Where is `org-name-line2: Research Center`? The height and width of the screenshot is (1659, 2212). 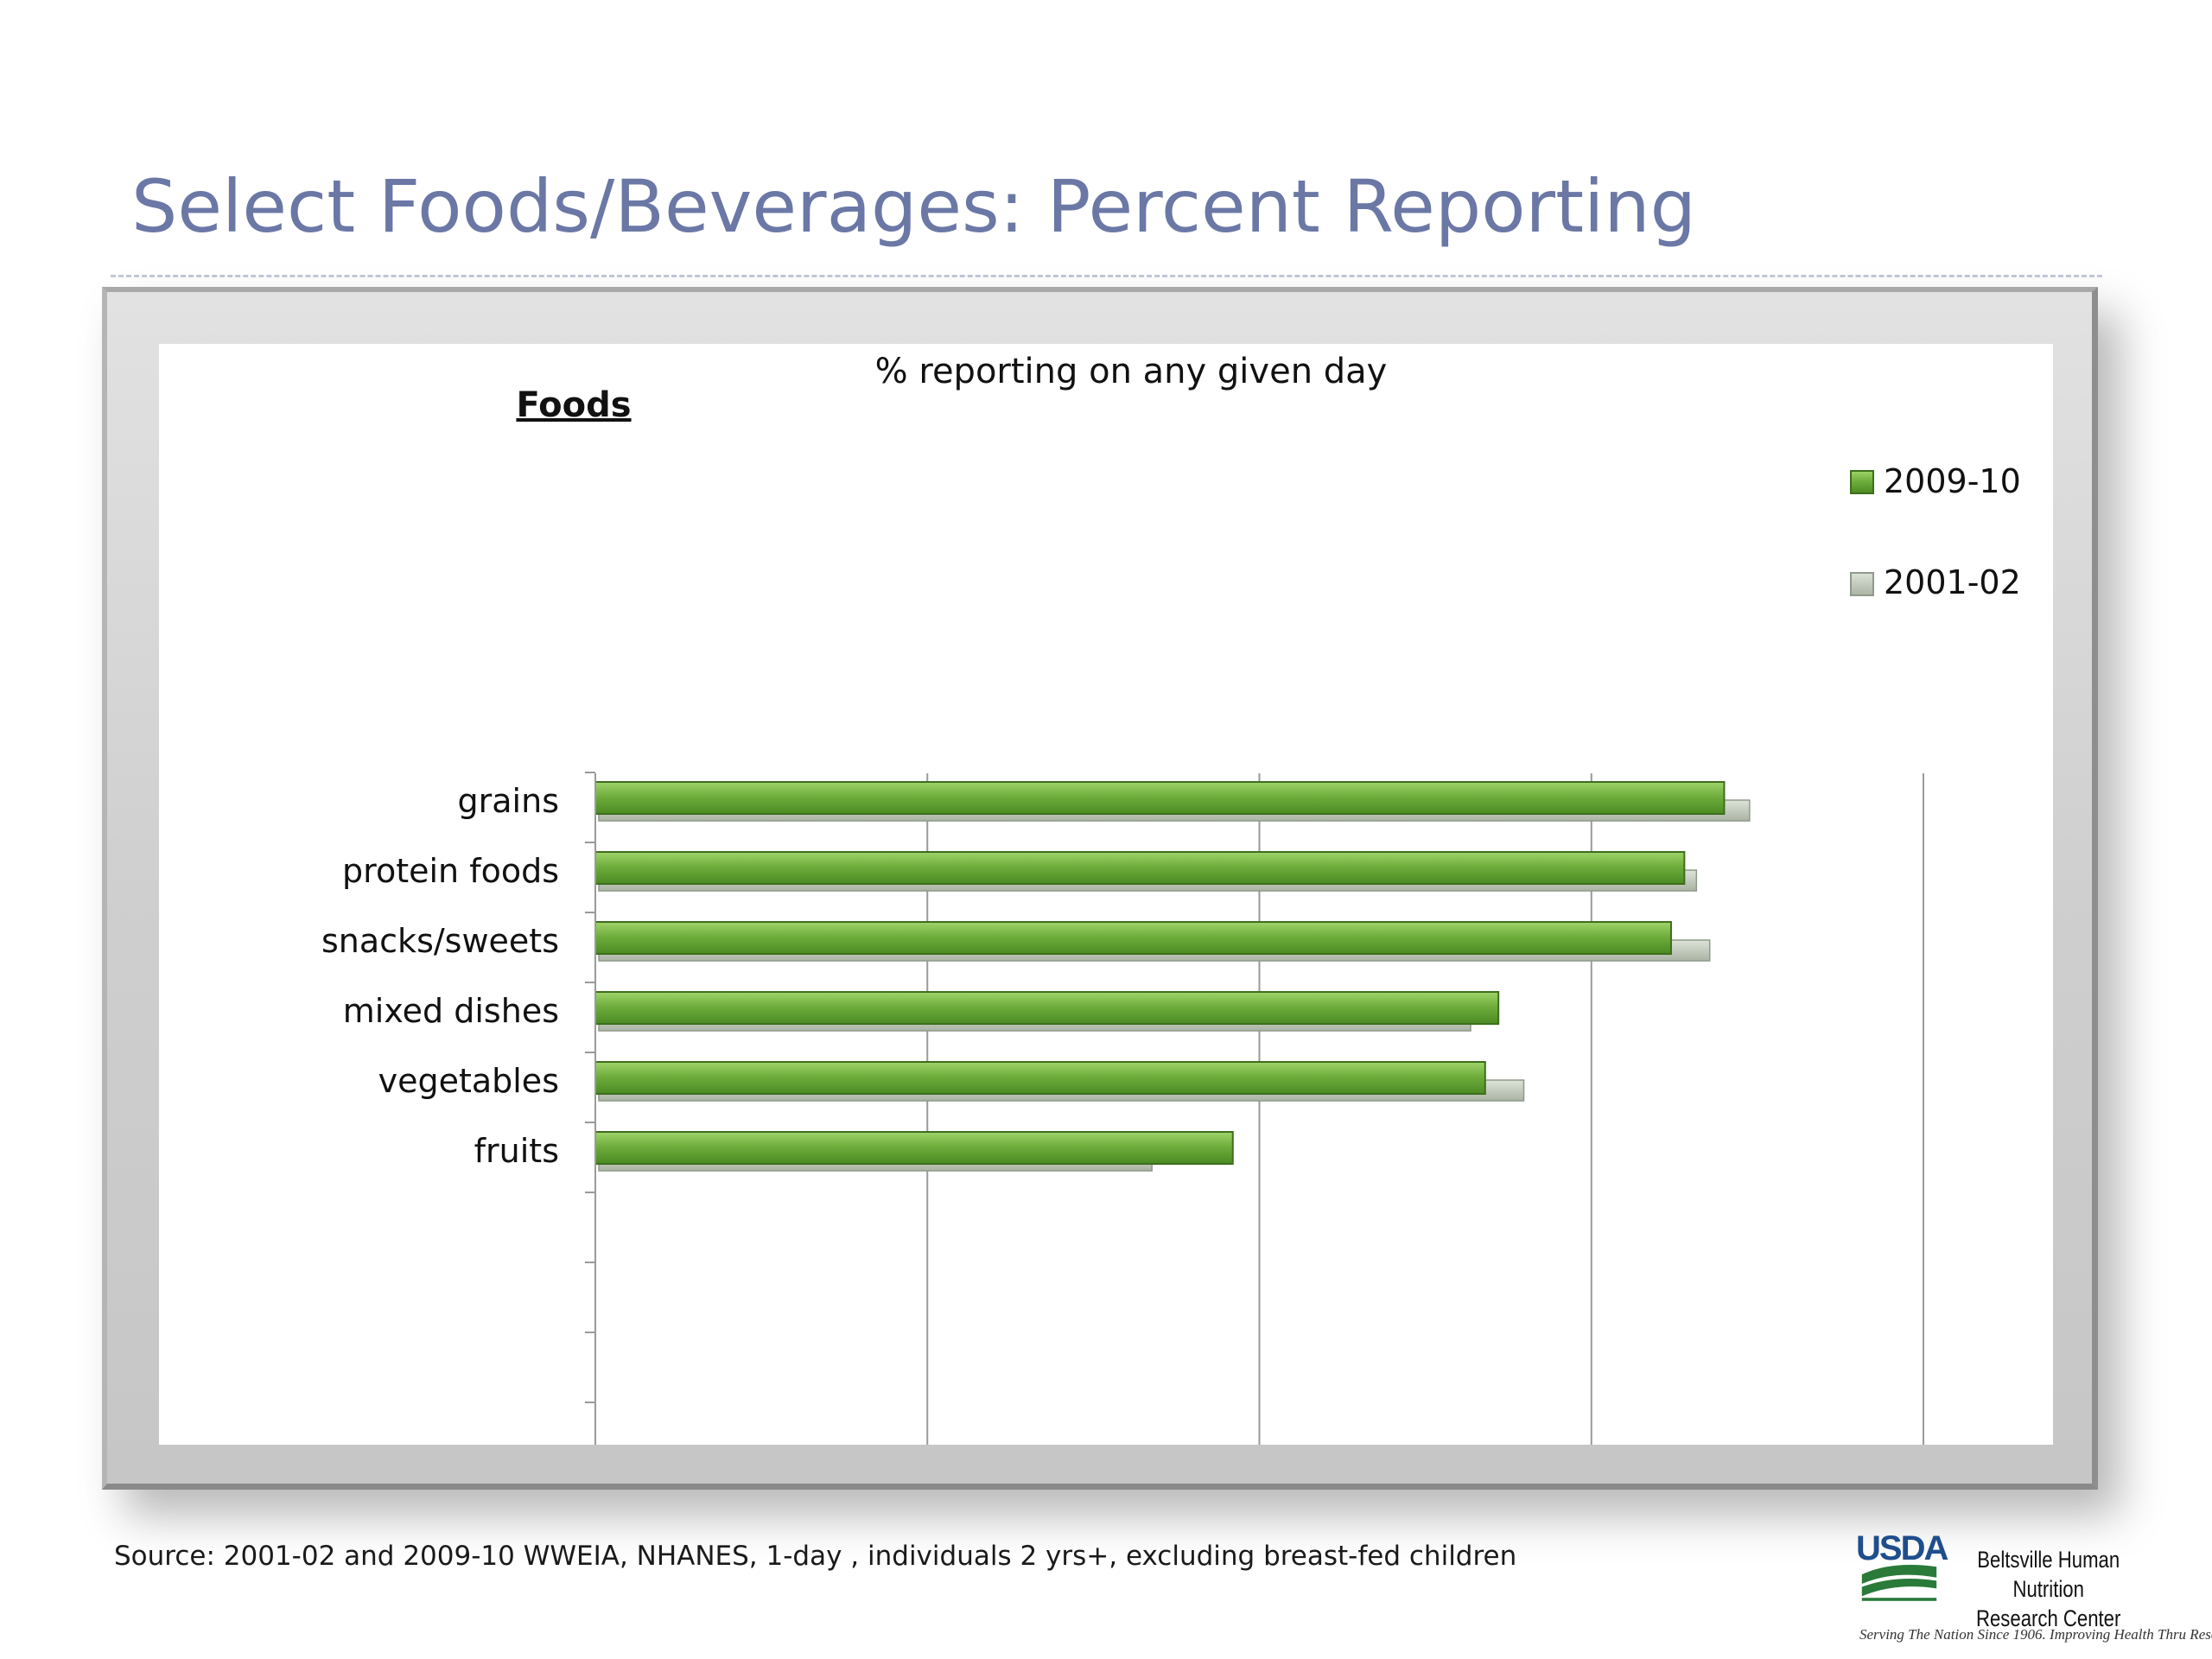
org-name-line2: Research Center is located at coordinates (2048, 1618).